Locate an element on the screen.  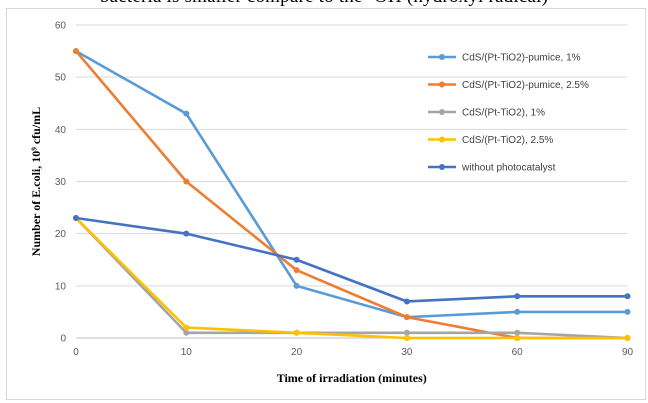
x-tick-label: 0 is located at coordinates (76, 352).